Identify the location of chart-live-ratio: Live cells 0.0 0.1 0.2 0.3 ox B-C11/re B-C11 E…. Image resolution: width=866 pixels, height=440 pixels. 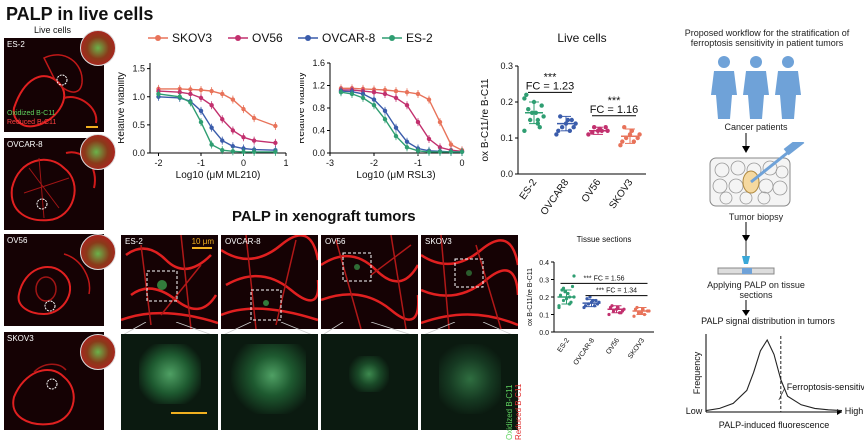
(563, 124).